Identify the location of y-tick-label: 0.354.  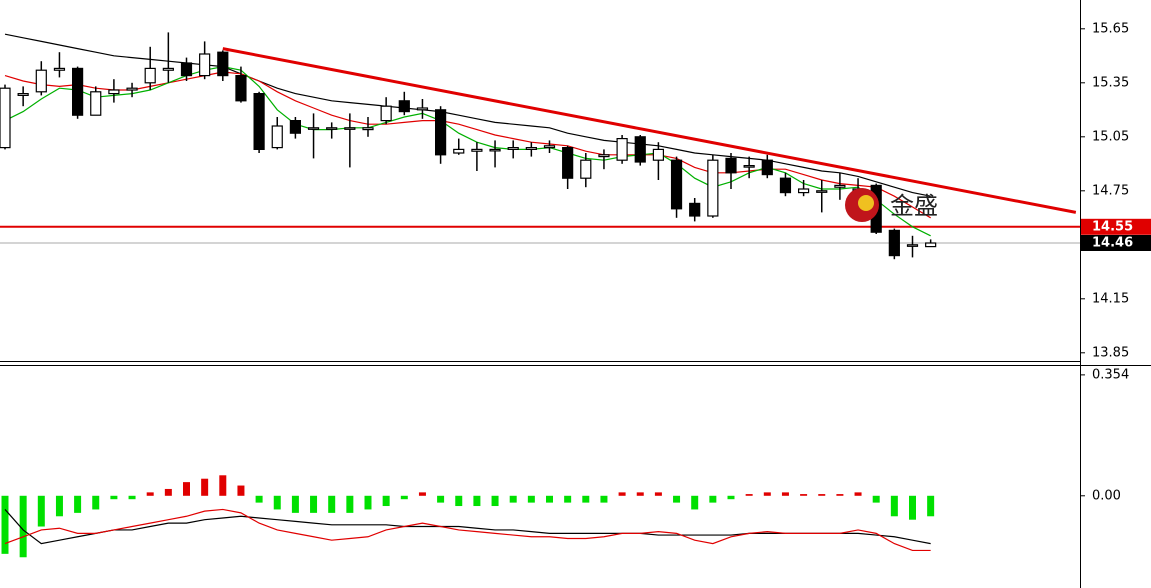
(1110, 374).